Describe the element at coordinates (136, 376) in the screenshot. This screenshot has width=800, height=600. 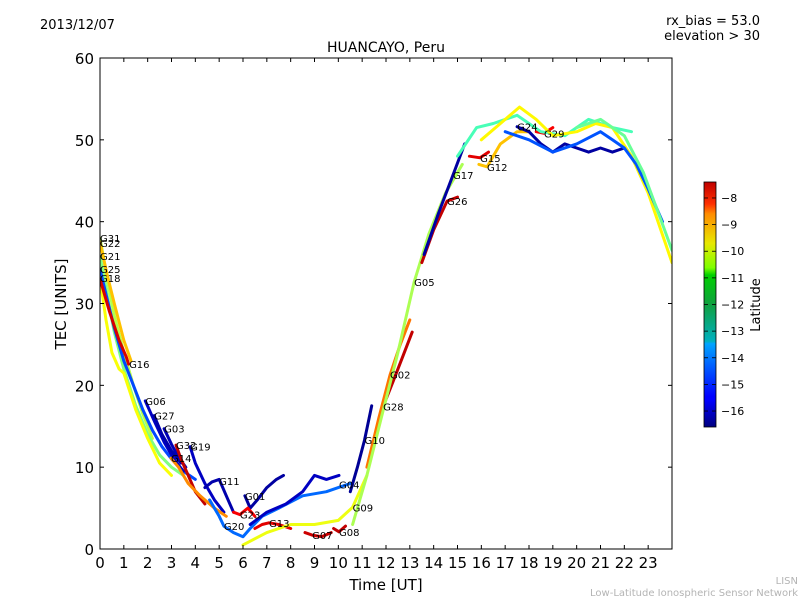
I see `satellite-track-g18` at that location.